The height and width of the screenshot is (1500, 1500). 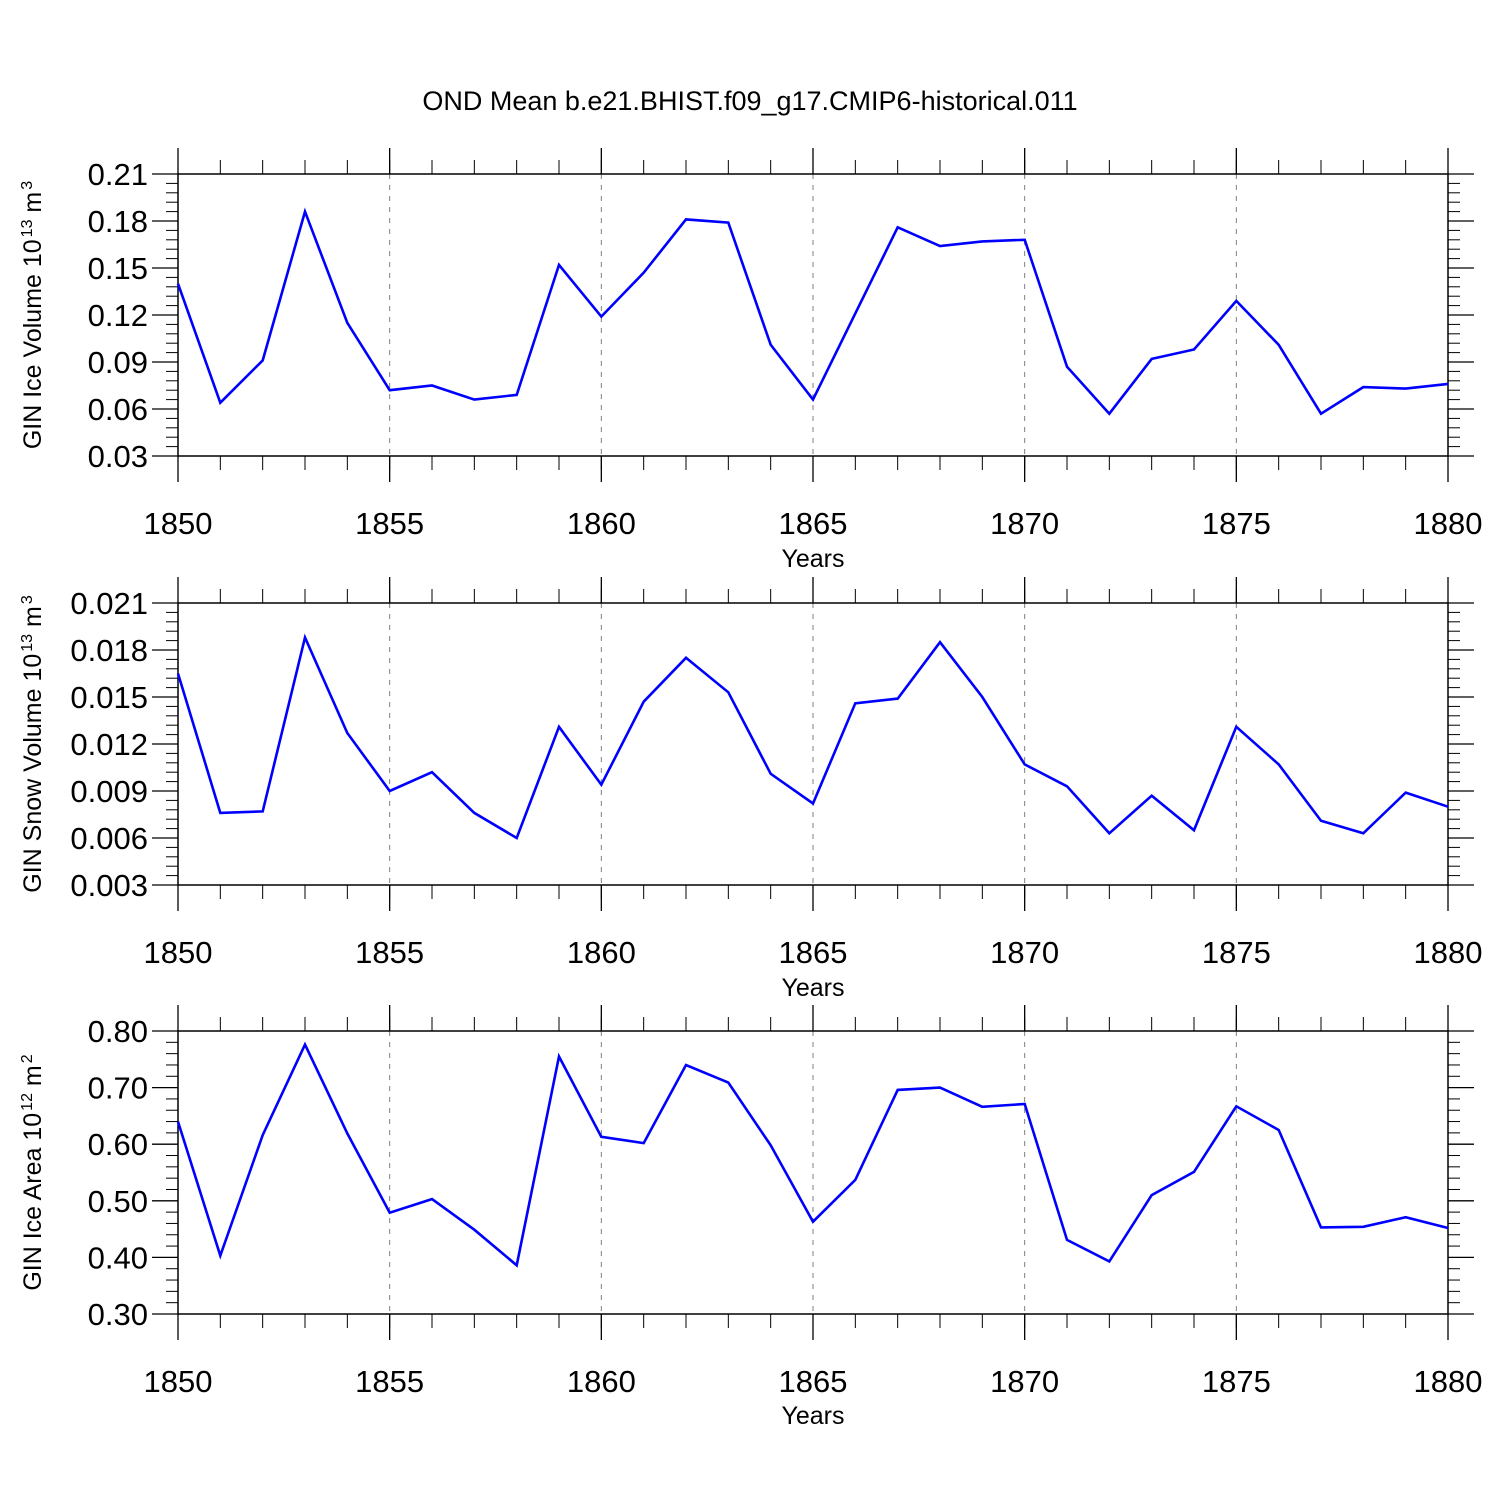 I want to click on y-tick-label: 0.18, so click(x=118, y=221).